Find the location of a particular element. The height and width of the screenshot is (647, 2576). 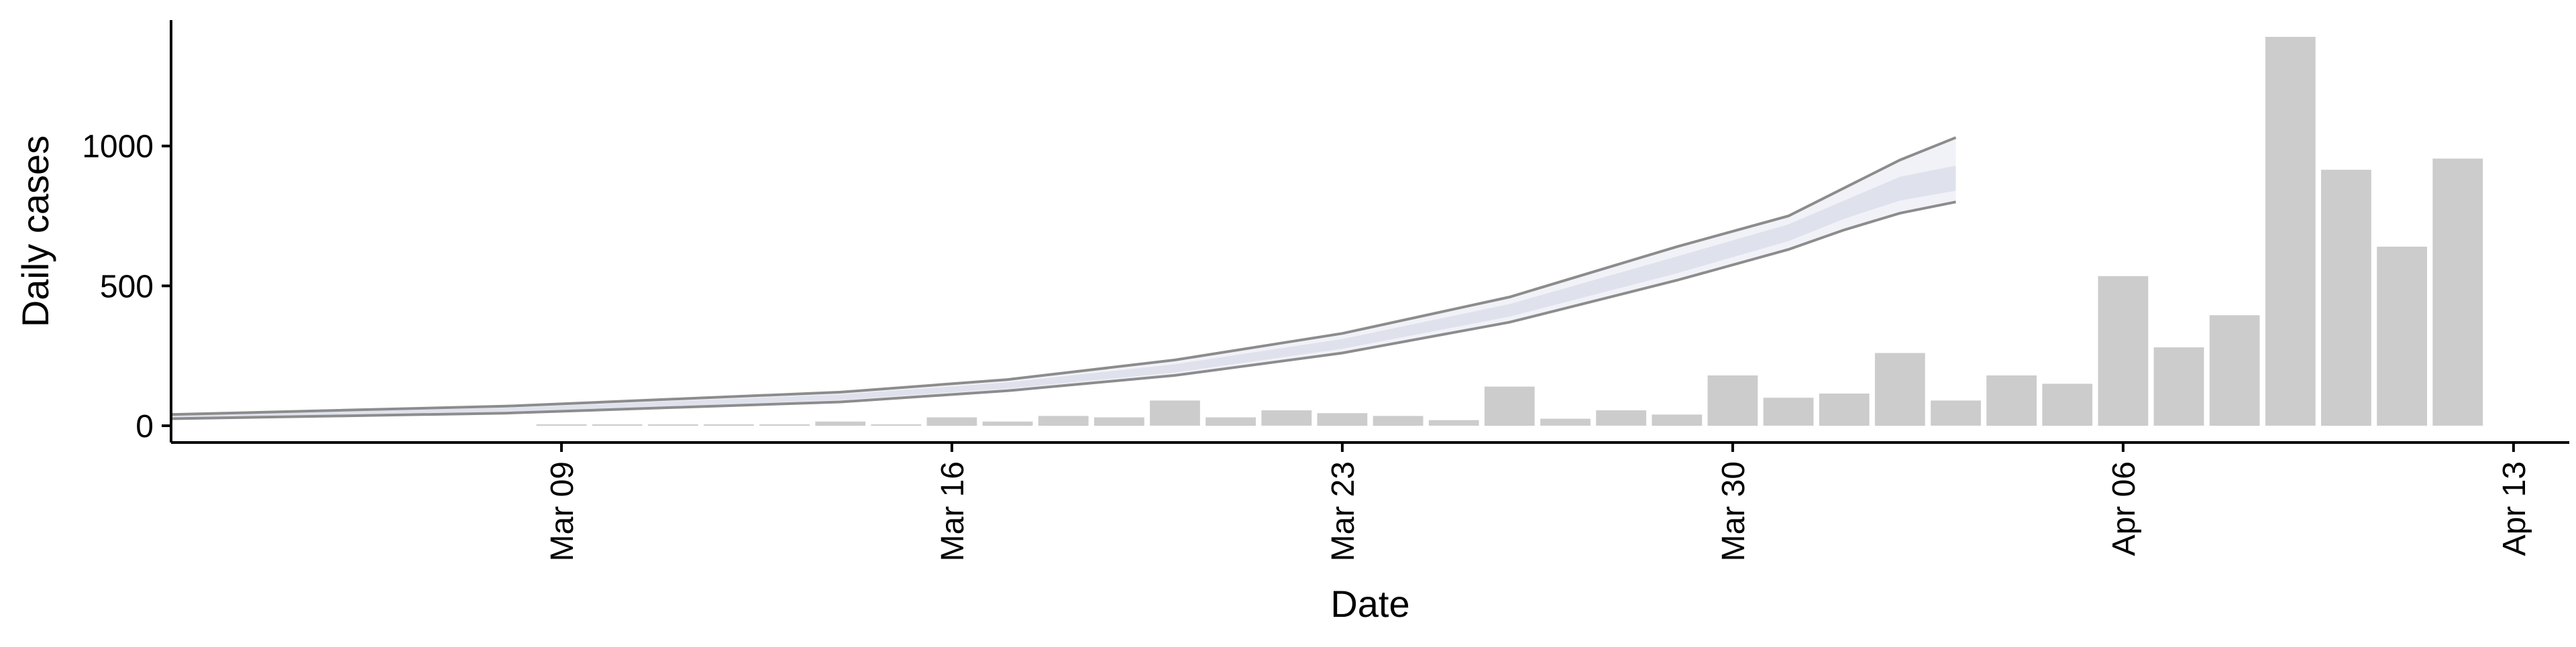

y-axis-title: Daily cases is located at coordinates (35, 231).